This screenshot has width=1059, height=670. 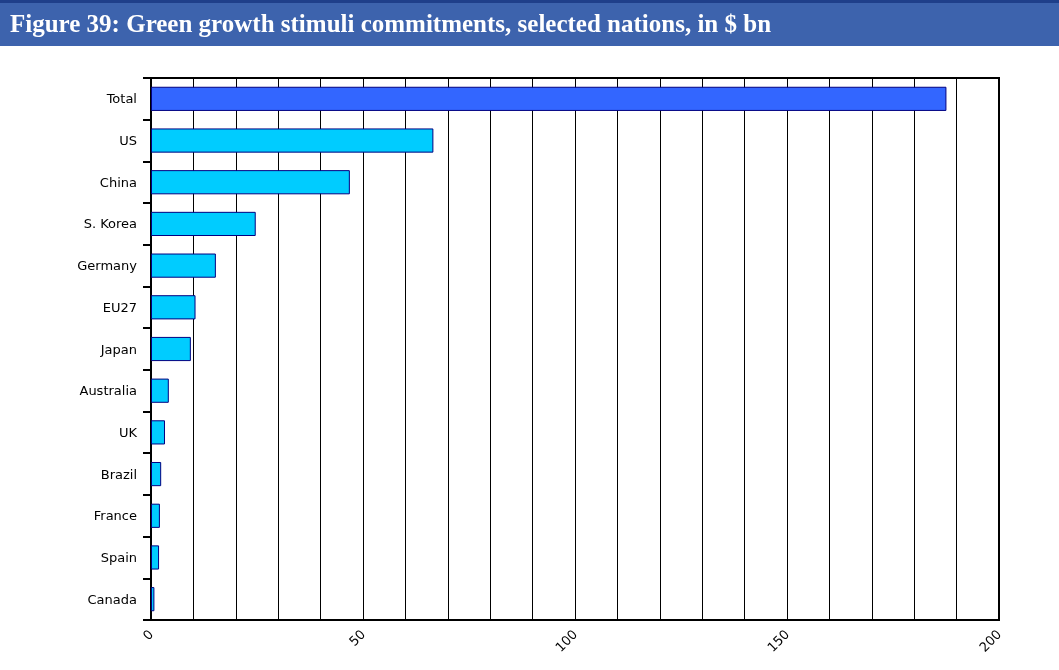 What do you see at coordinates (128, 141) in the screenshot?
I see `y-tick-label: US` at bounding box center [128, 141].